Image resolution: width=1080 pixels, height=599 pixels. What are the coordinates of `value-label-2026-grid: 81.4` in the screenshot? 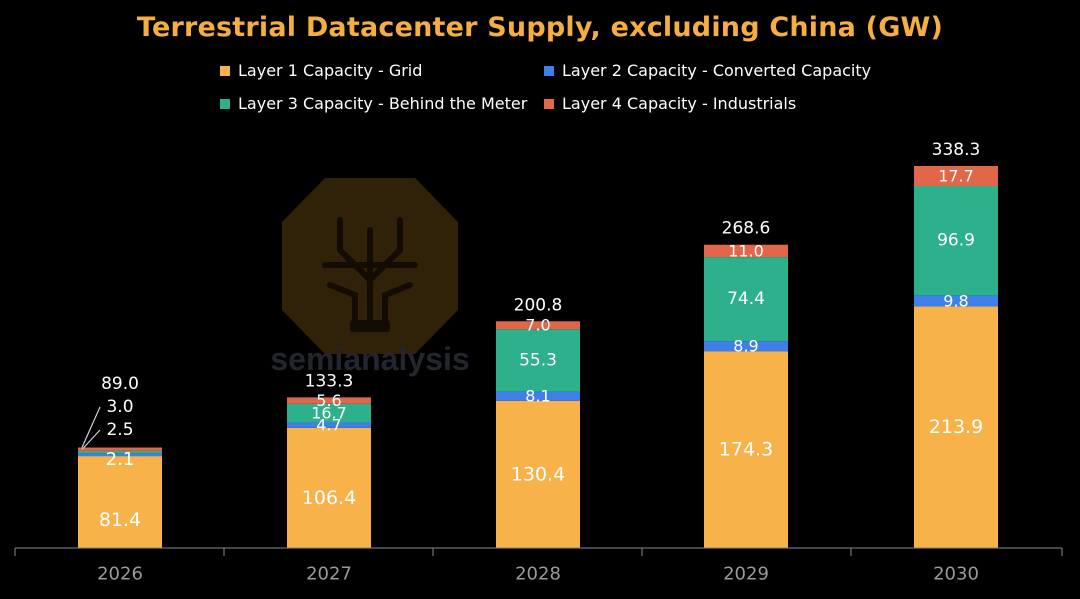 It's located at (120, 520).